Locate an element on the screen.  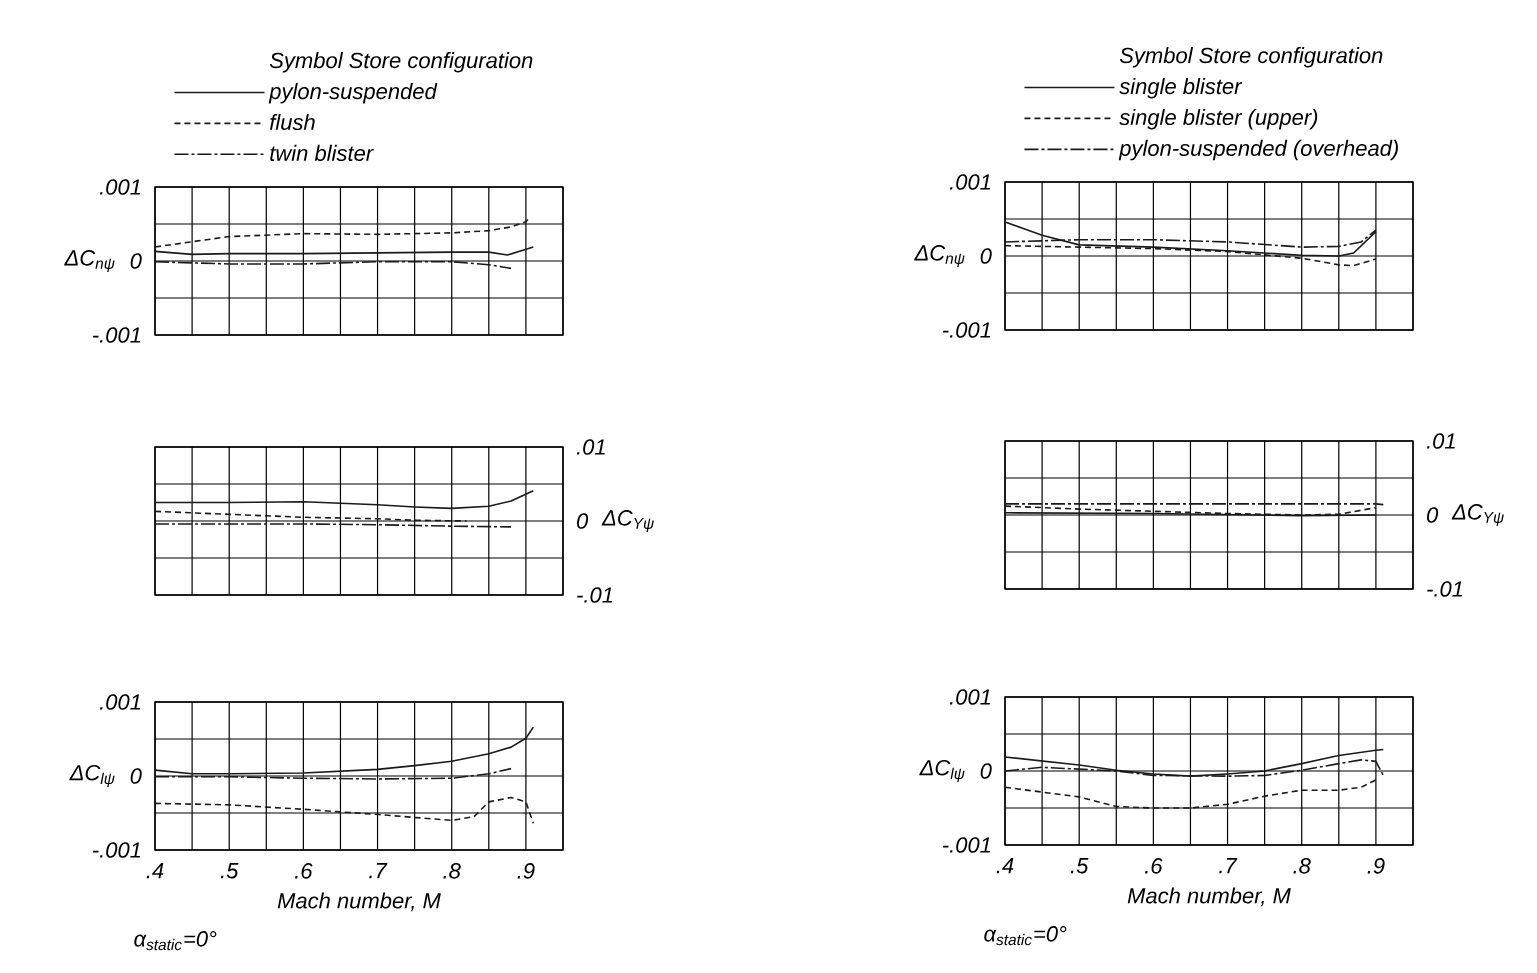
legend-label: single blister (upper) is located at coordinates (1218, 119).